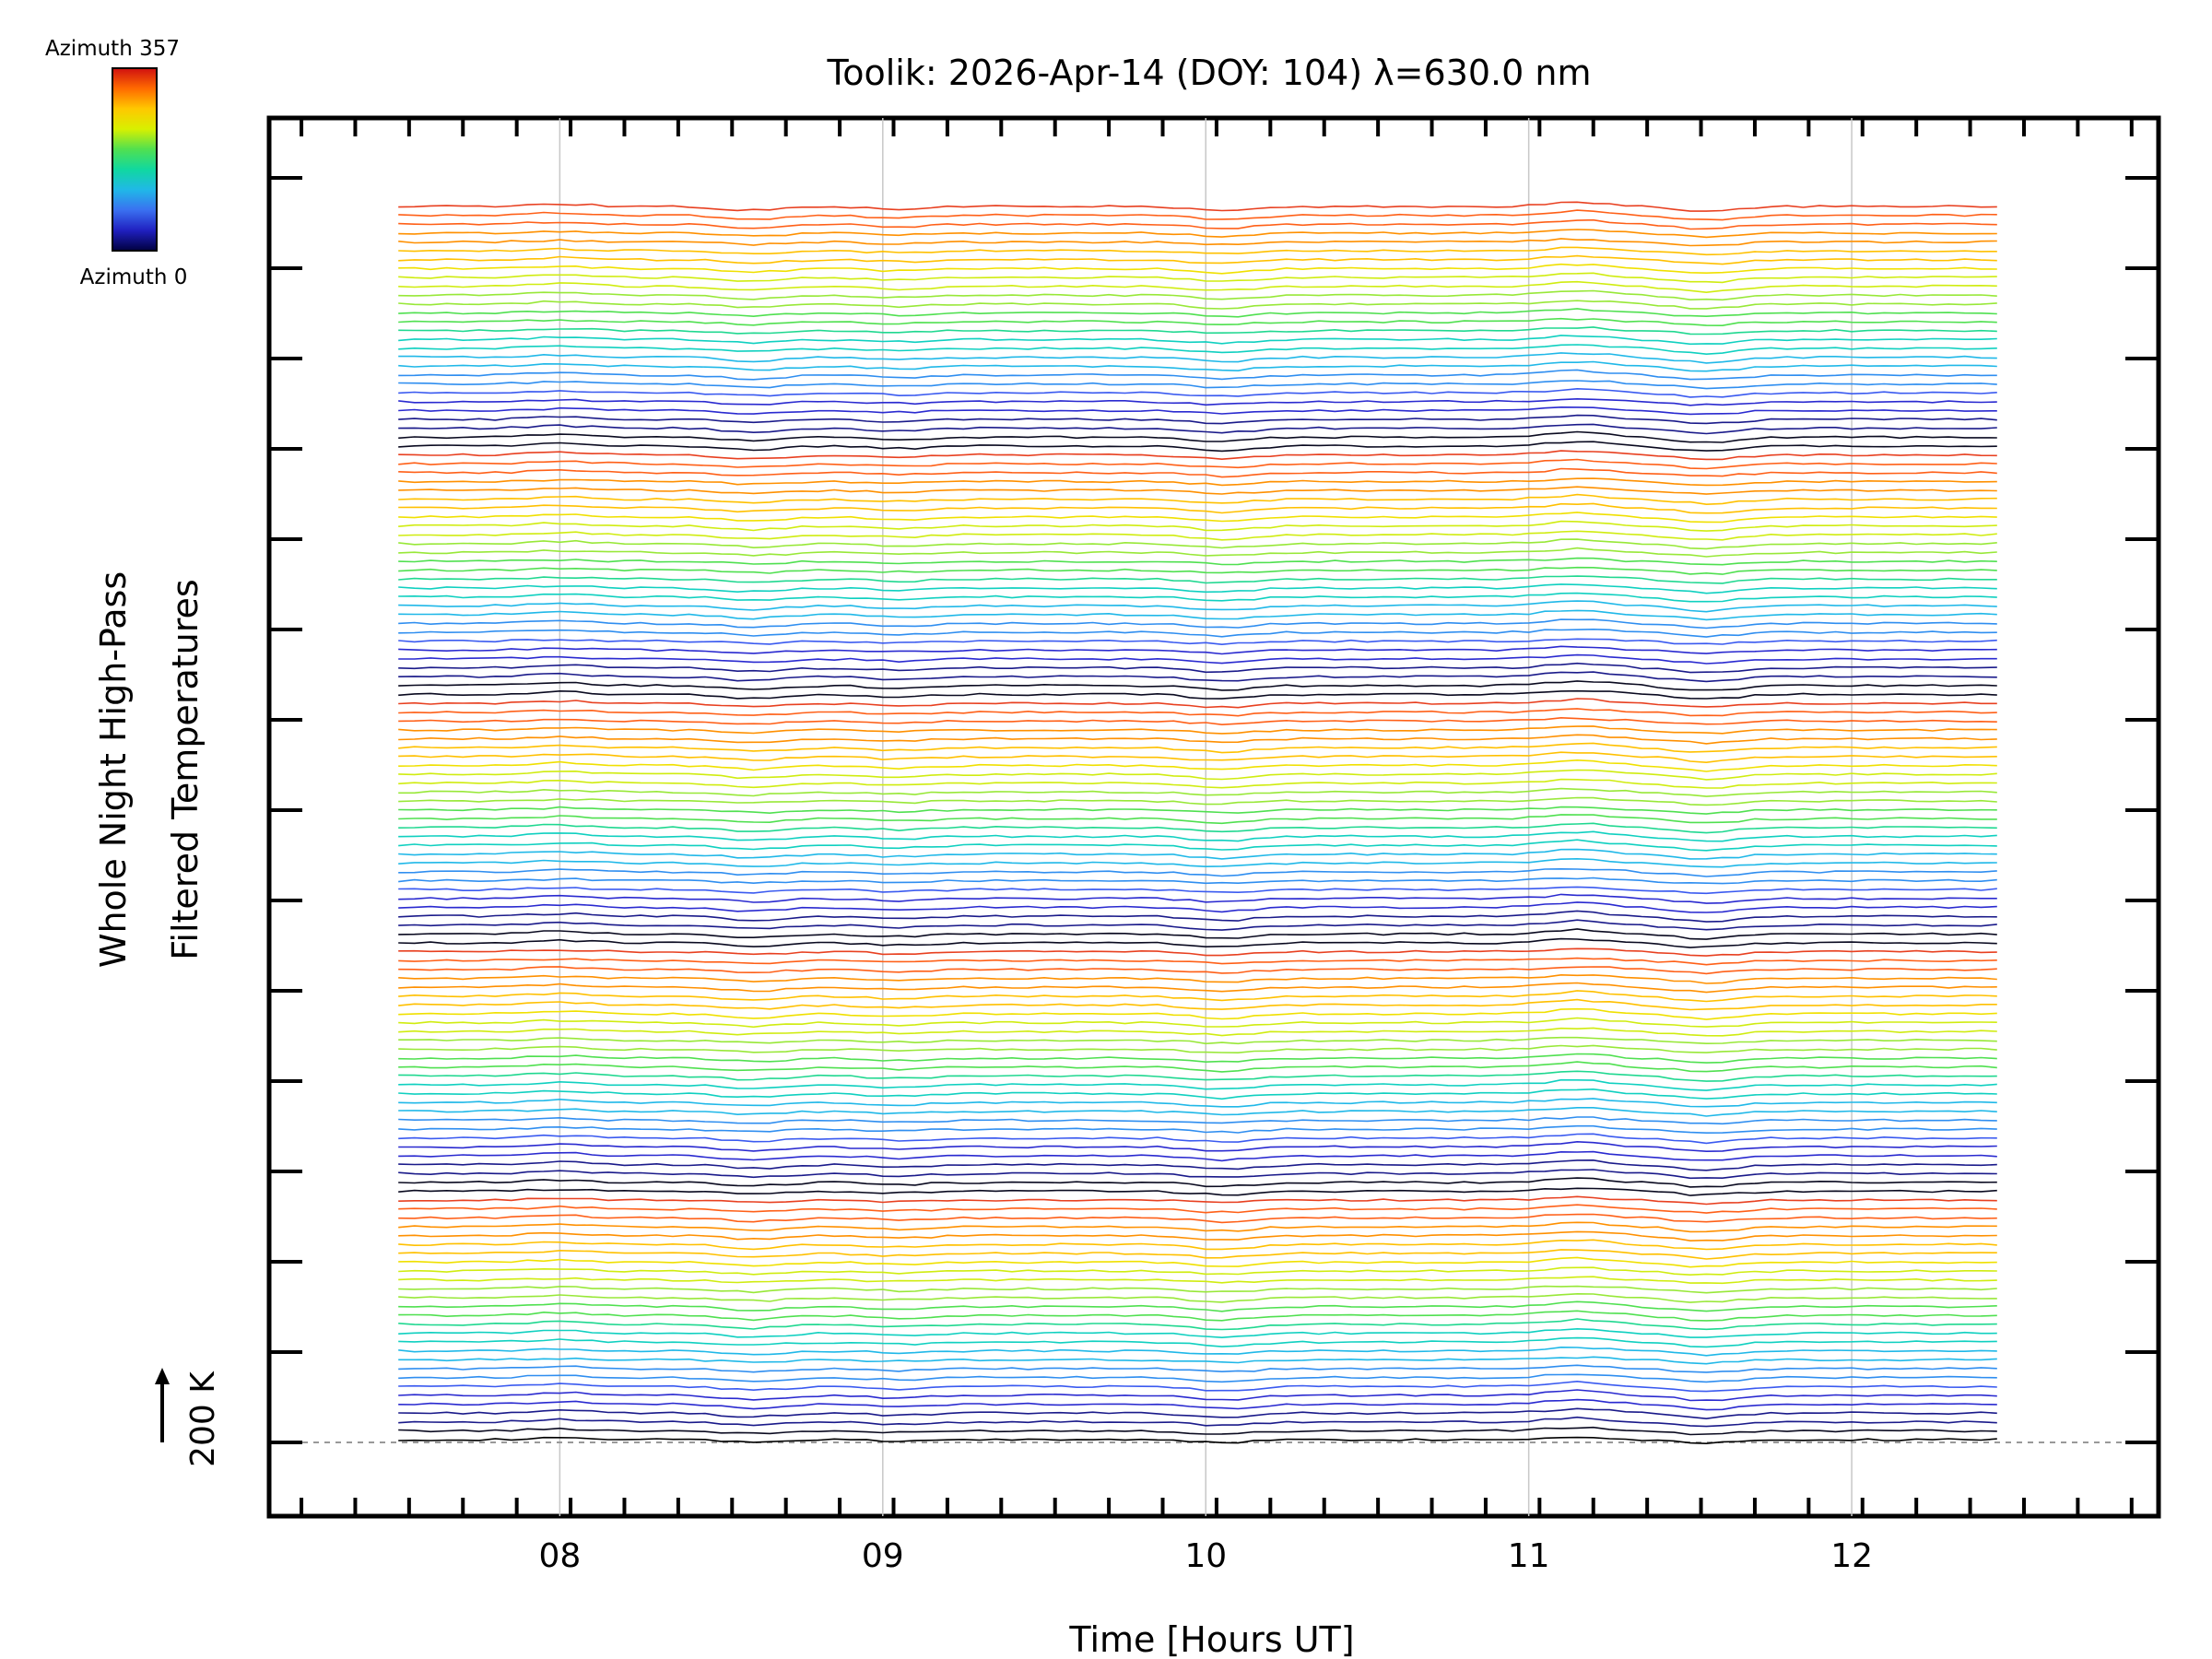 The height and width of the screenshot is (1659, 2212). Describe the element at coordinates (1529, 1556) in the screenshot. I see `x-tick-label: 11` at that location.